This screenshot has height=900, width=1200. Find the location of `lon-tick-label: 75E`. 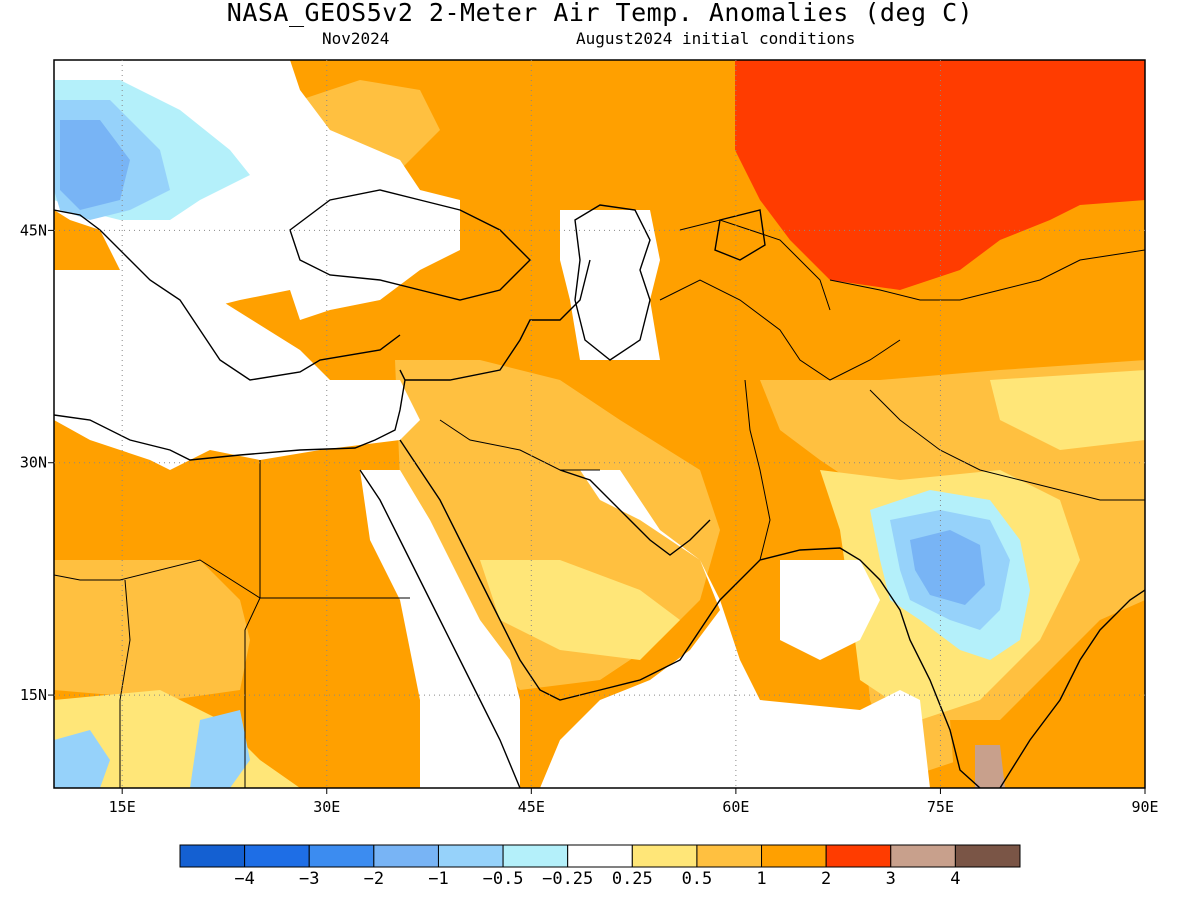

lon-tick-label: 75E is located at coordinates (940, 807).